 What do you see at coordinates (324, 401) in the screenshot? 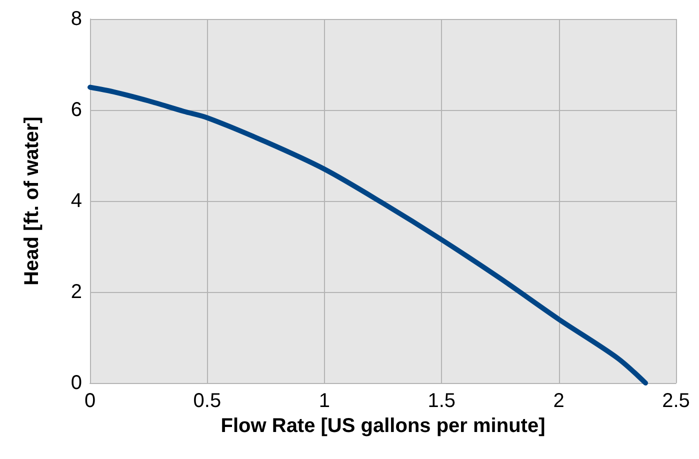
I see `x-tick-label: 1` at bounding box center [324, 401].